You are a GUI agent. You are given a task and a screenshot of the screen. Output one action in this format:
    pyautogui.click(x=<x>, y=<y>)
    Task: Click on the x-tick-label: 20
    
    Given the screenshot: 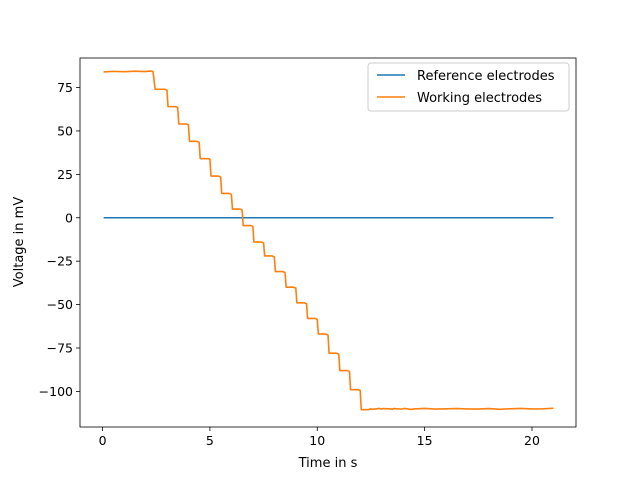 What is the action you would take?
    pyautogui.click(x=532, y=440)
    